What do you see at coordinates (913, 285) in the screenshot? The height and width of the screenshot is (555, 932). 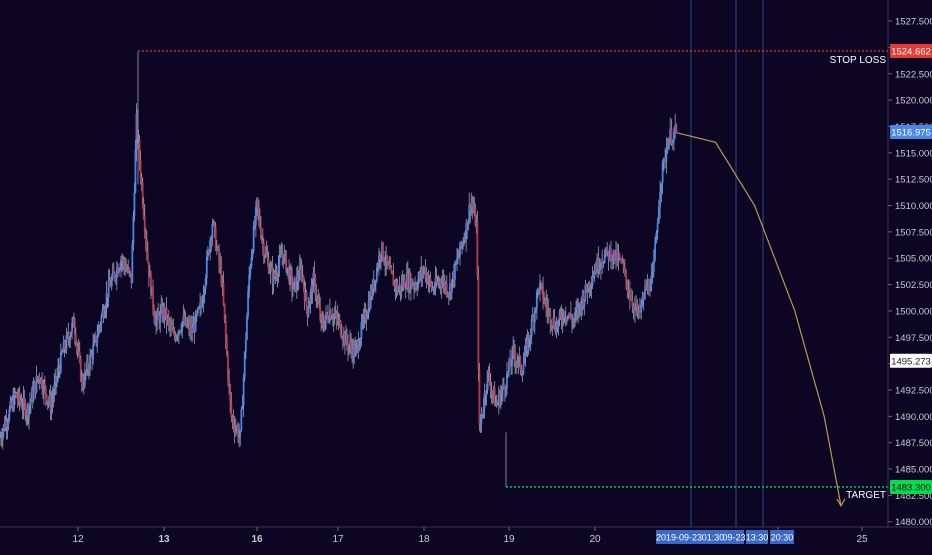 I see `y-tick-label: 1502.500` at bounding box center [913, 285].